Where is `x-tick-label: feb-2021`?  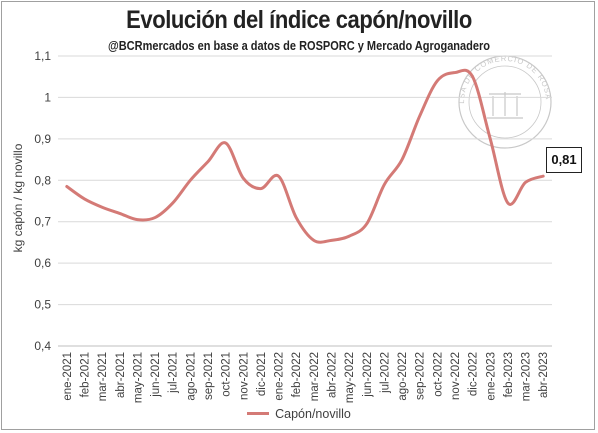
x-tick-label: feb-2021 is located at coordinates (85, 374).